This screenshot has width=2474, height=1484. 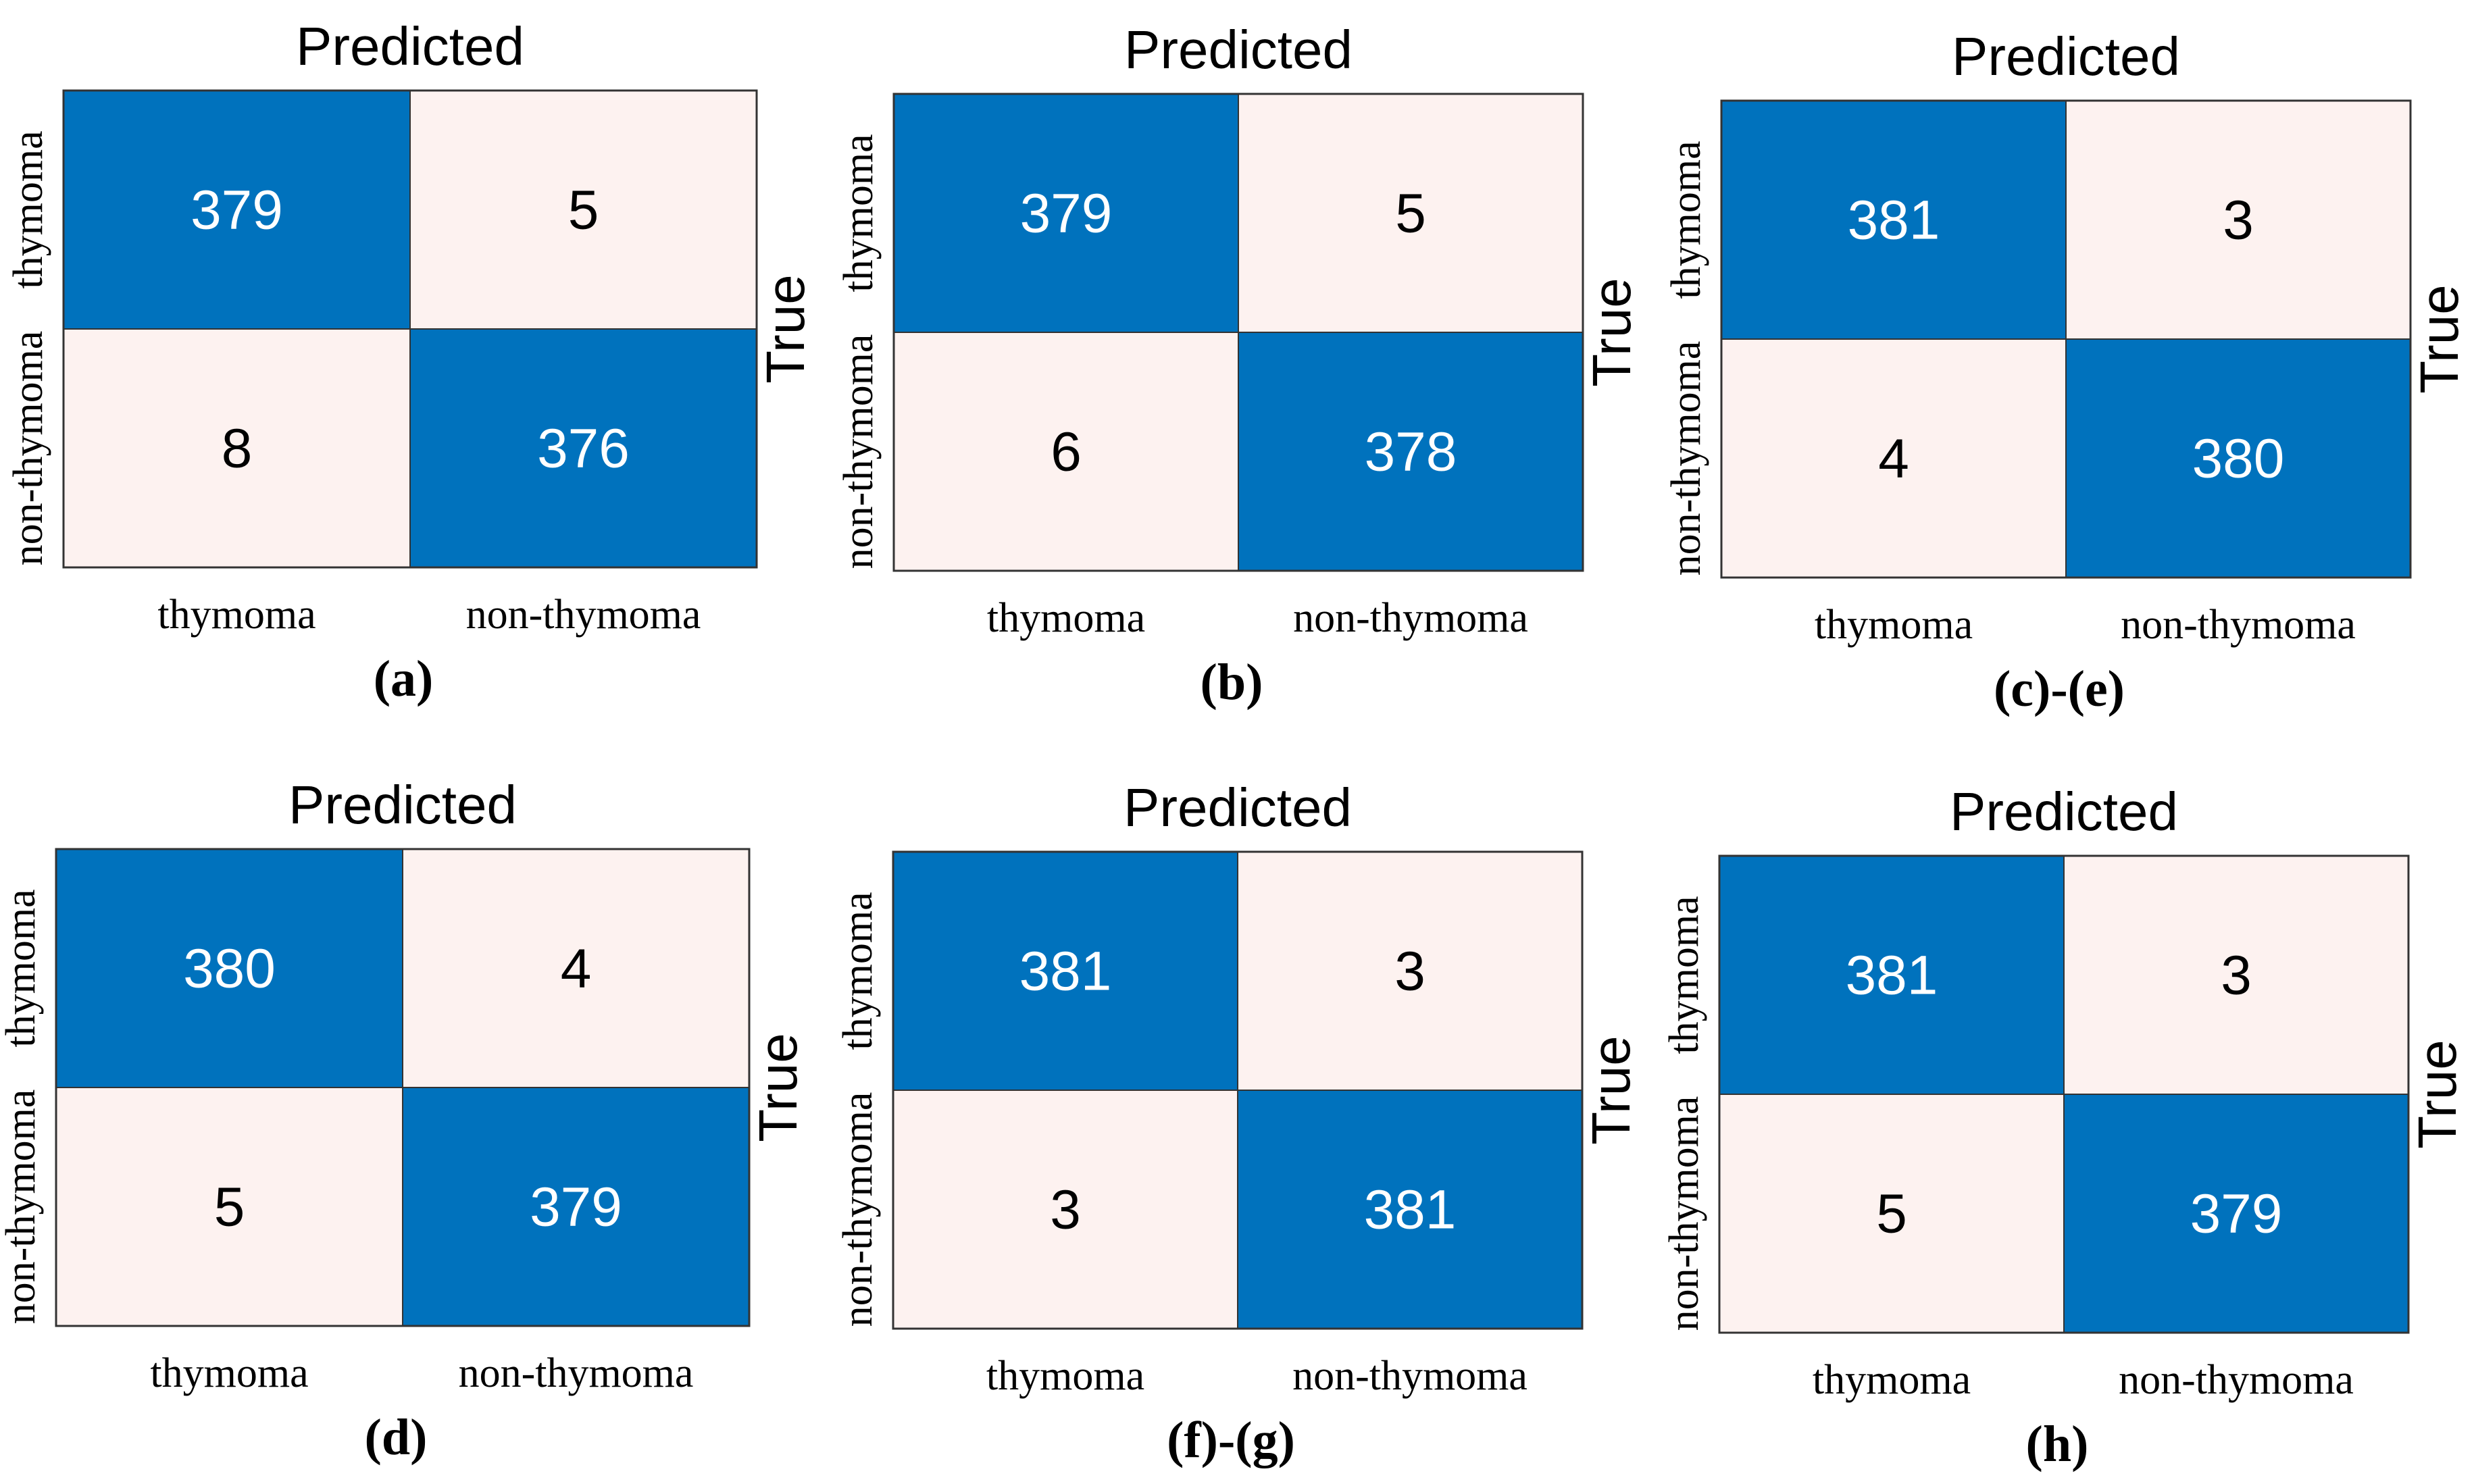 I want to click on cell-value-label: 6, so click(x=1066, y=452).